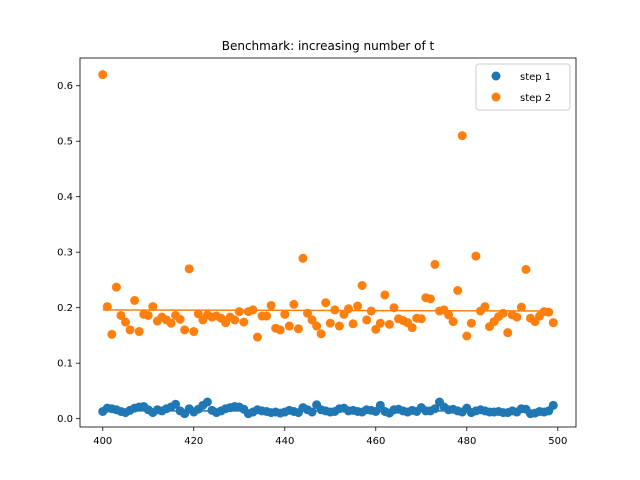 This screenshot has width=640, height=480. Describe the element at coordinates (65, 253) in the screenshot. I see `y-tick-label: 0.3` at that location.